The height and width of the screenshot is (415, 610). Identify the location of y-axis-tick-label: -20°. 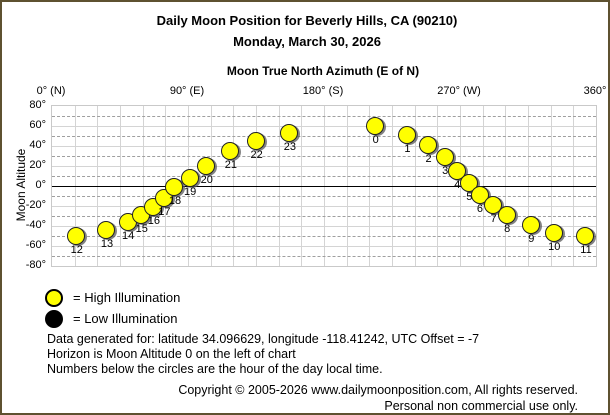
(35, 205).